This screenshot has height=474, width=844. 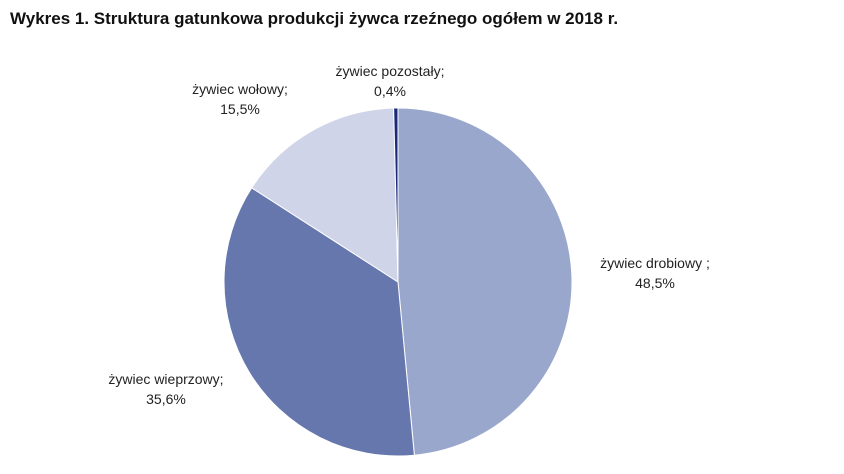 What do you see at coordinates (166, 399) in the screenshot?
I see `slice-value-label: 35,6%` at bounding box center [166, 399].